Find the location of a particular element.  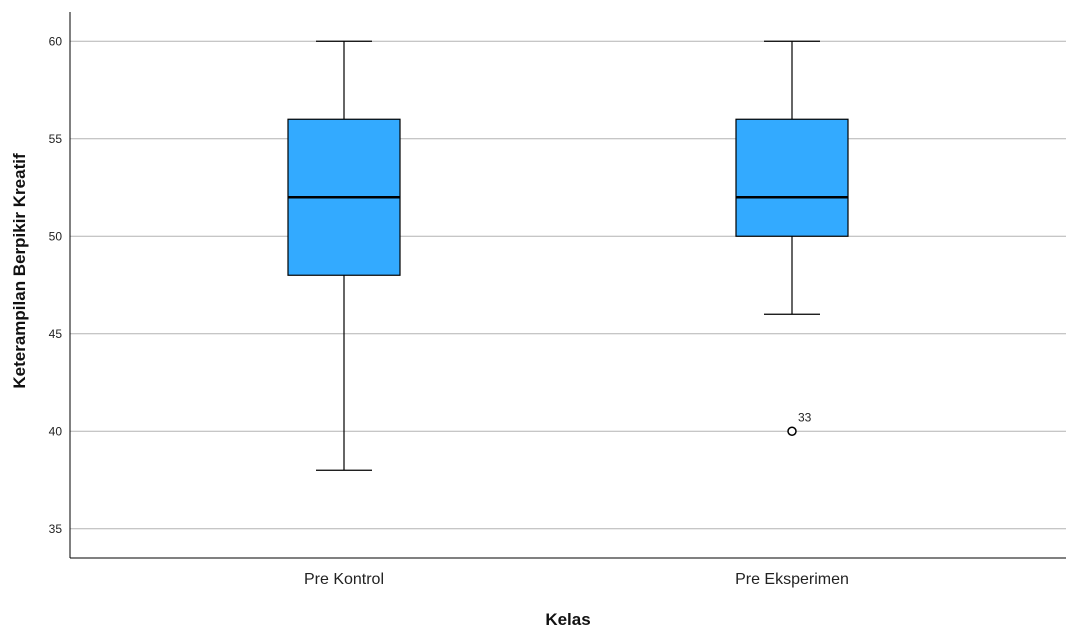

y-tick-label-55: 55 is located at coordinates (56, 139).